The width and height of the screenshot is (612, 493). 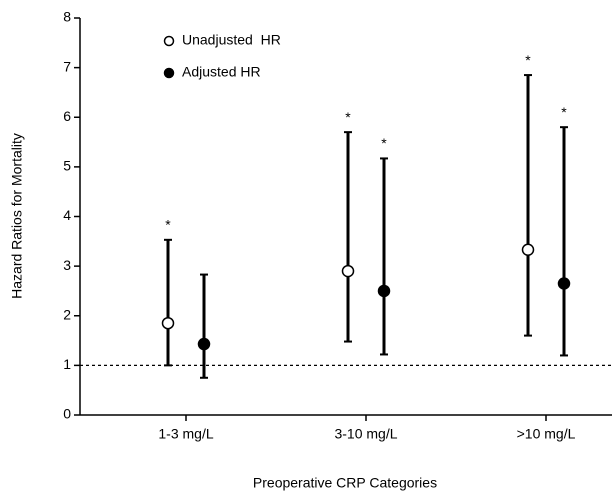 What do you see at coordinates (67, 215) in the screenshot?
I see `y-tick-label: 4` at bounding box center [67, 215].